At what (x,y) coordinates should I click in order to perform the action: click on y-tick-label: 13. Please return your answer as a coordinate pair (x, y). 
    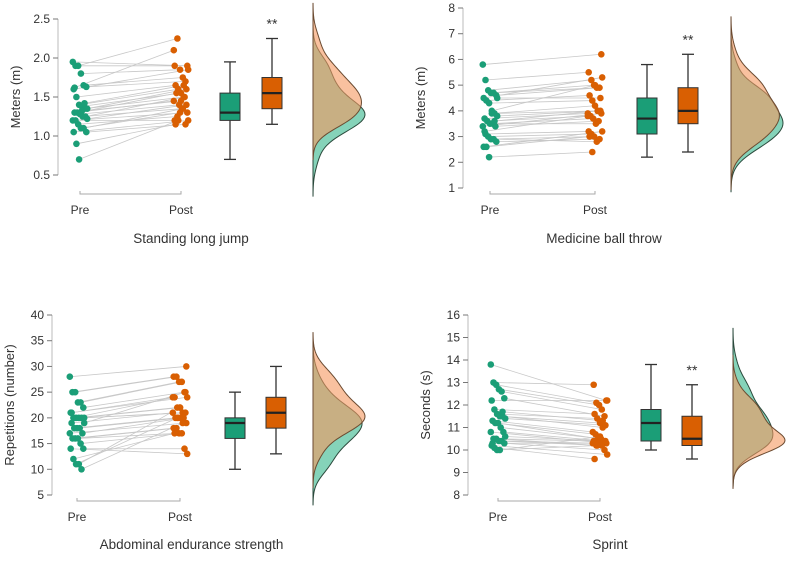
    Looking at the image, I should click on (454, 383).